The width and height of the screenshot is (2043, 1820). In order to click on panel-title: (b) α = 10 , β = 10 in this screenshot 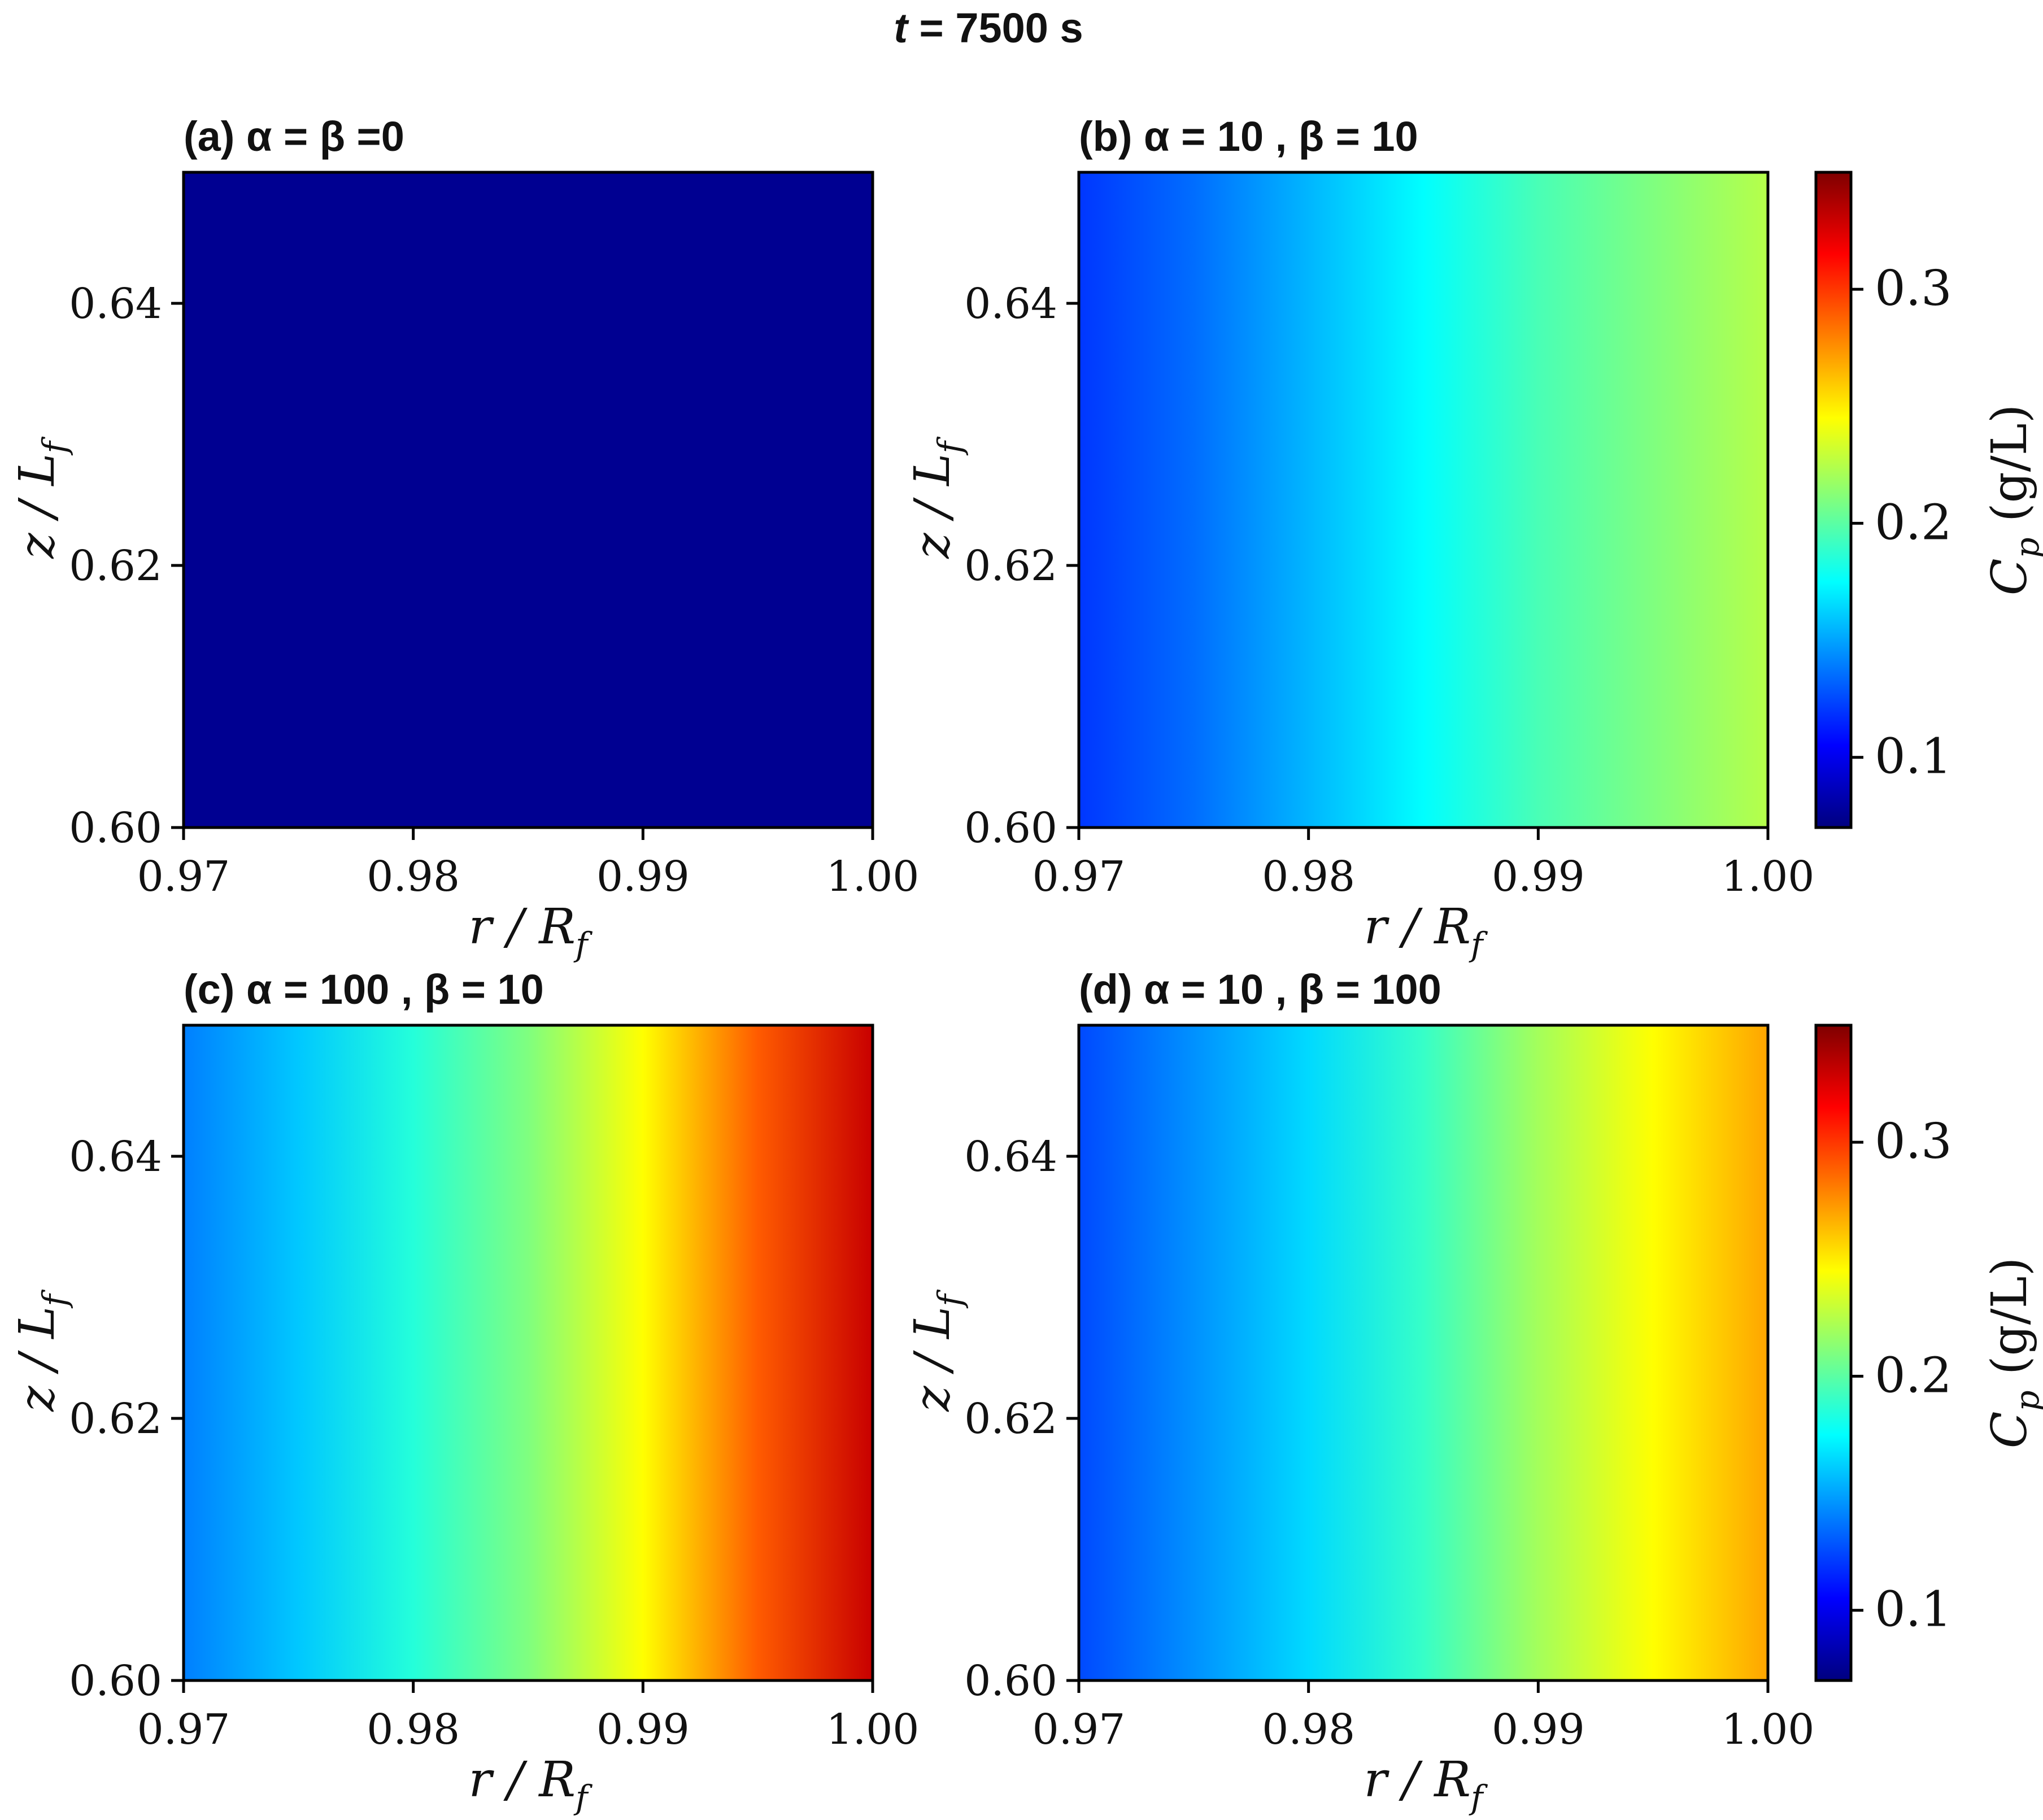, I will do `click(1249, 136)`.